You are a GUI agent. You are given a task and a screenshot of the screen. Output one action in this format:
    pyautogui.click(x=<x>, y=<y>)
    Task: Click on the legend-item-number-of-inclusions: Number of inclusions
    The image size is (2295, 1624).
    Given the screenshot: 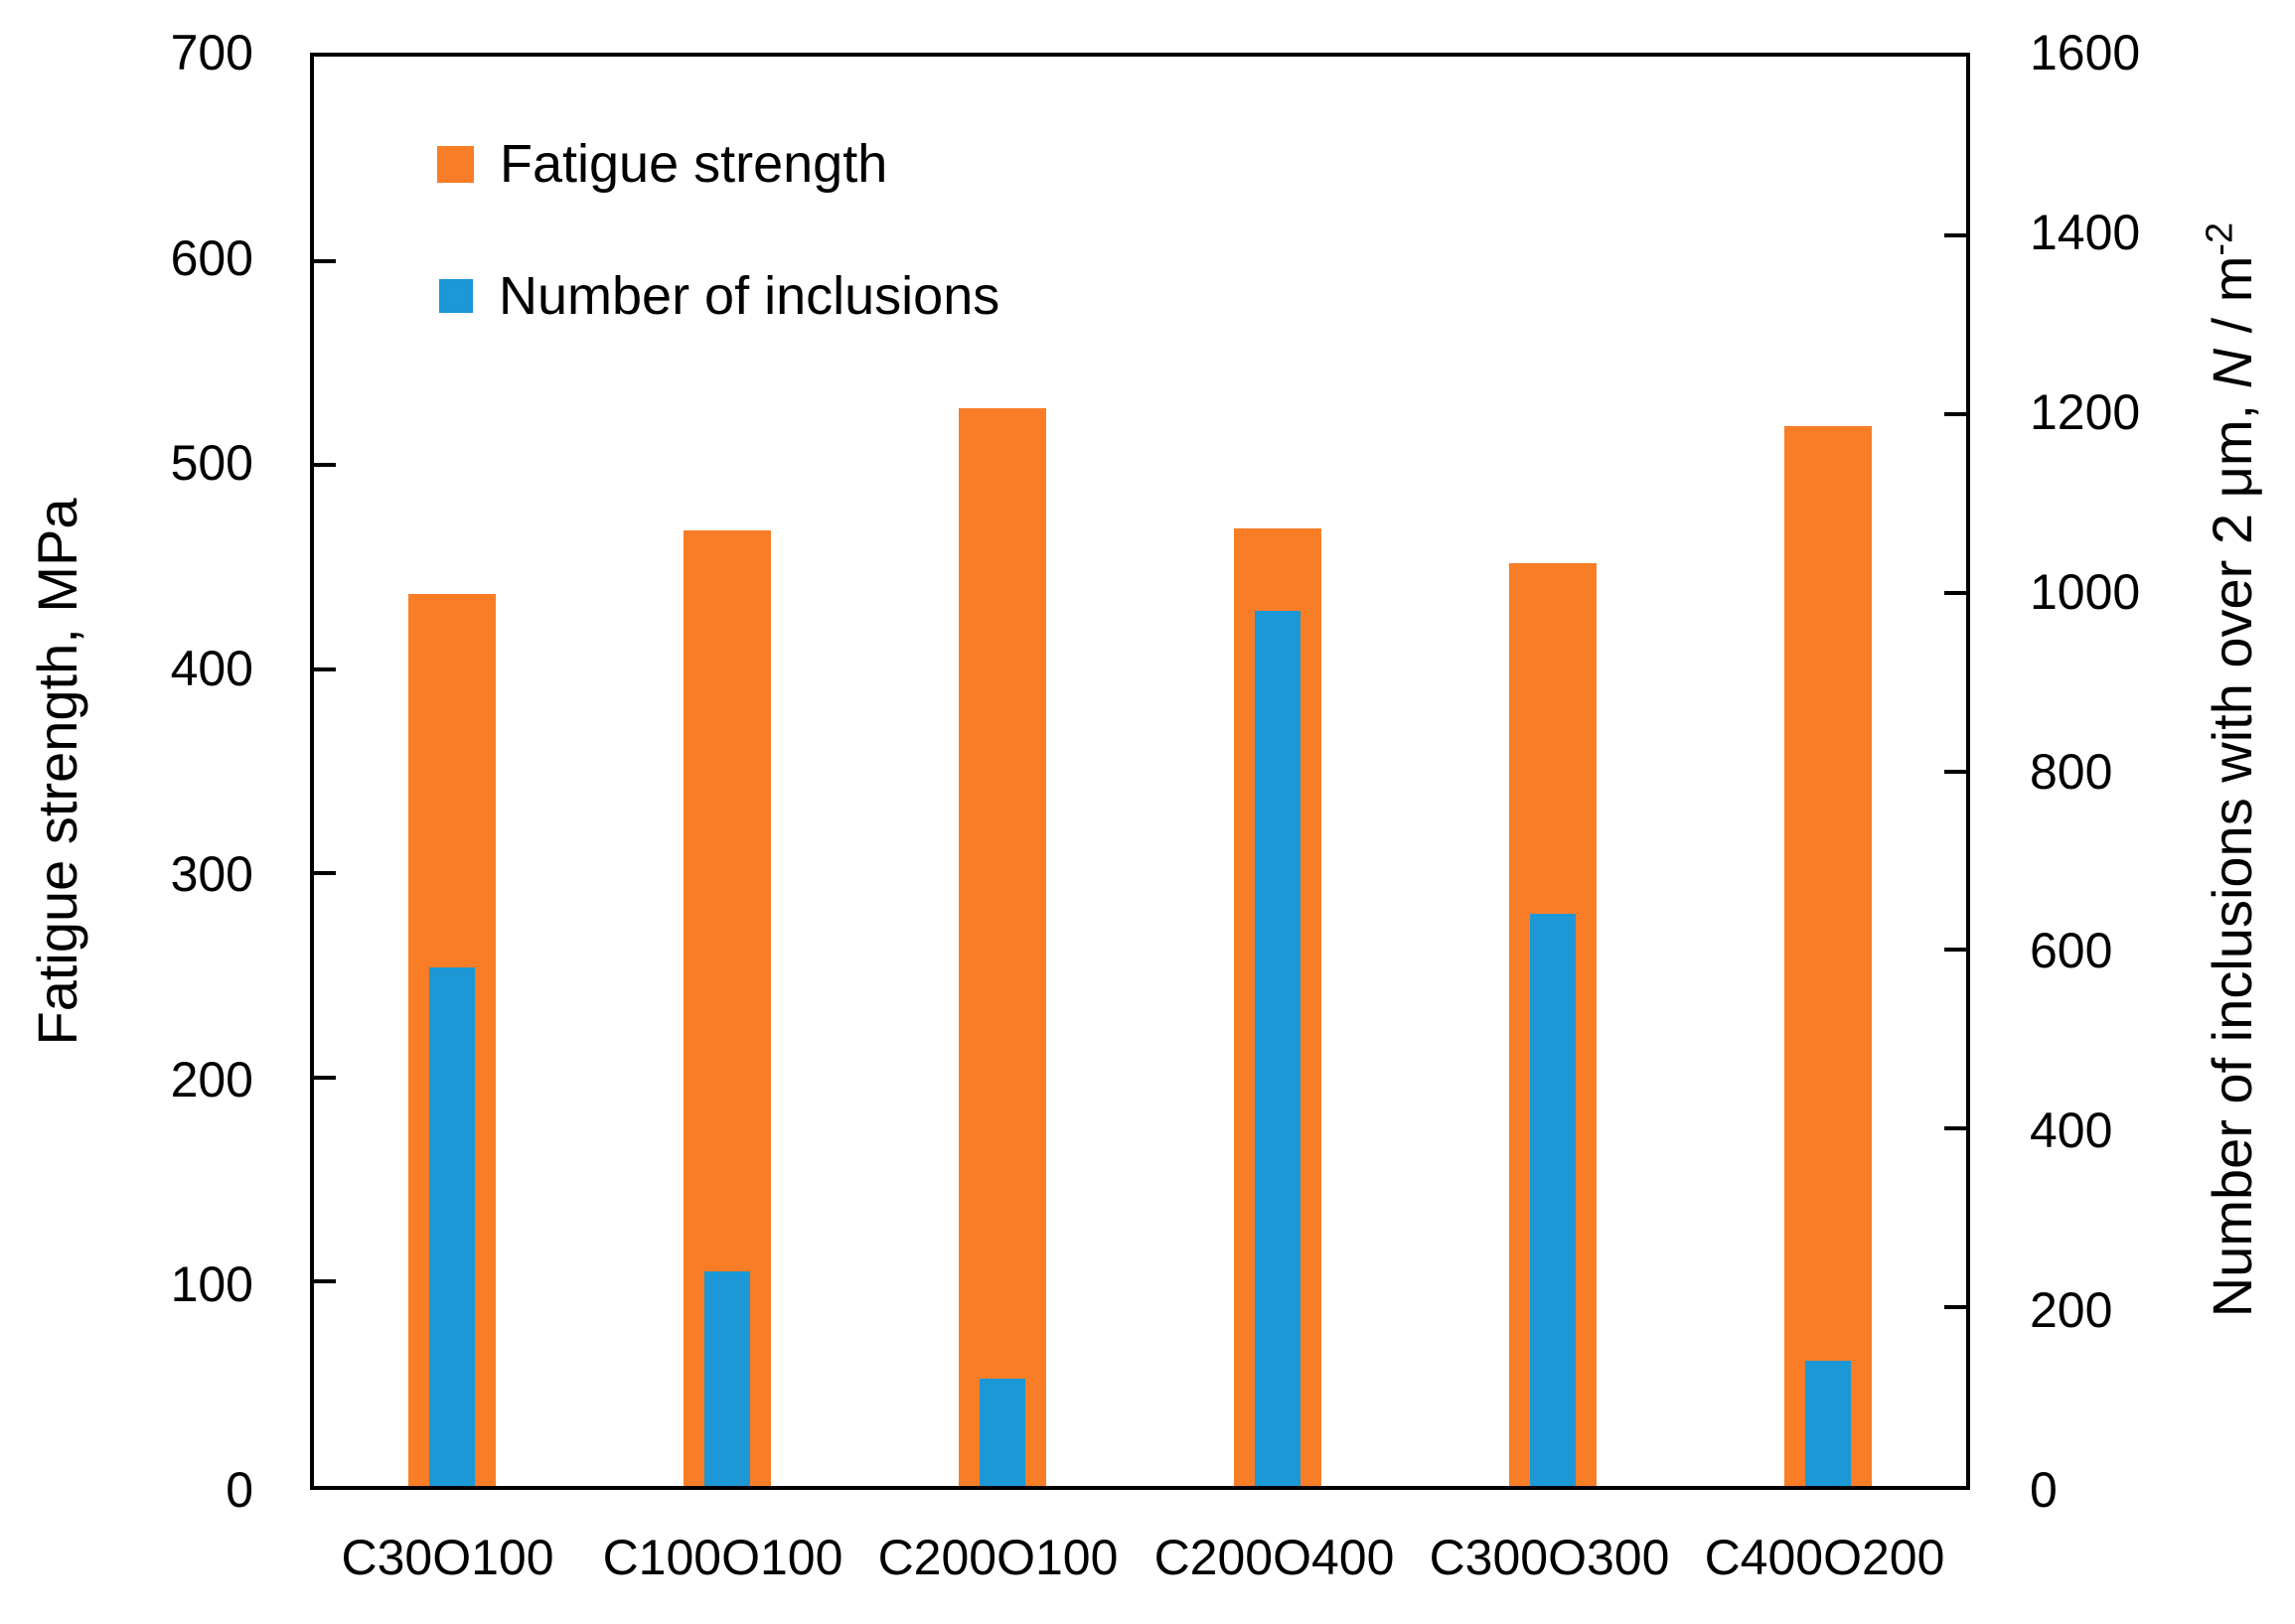 What is the action you would take?
    pyautogui.click(x=719, y=296)
    